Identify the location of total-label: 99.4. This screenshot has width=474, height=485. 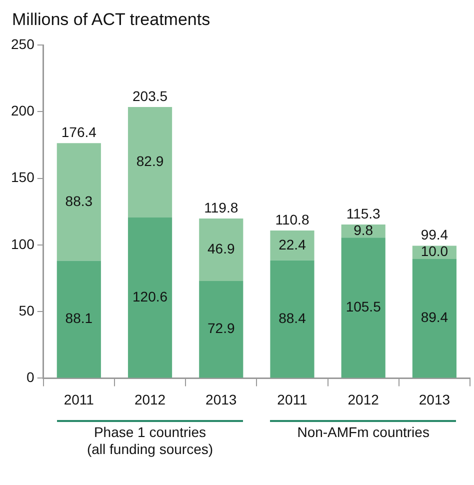
(434, 234).